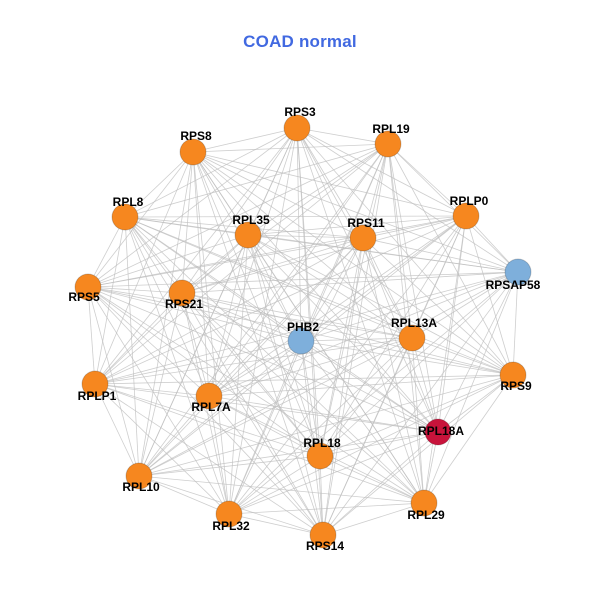 The height and width of the screenshot is (600, 600). I want to click on node-RPL8, so click(125, 217).